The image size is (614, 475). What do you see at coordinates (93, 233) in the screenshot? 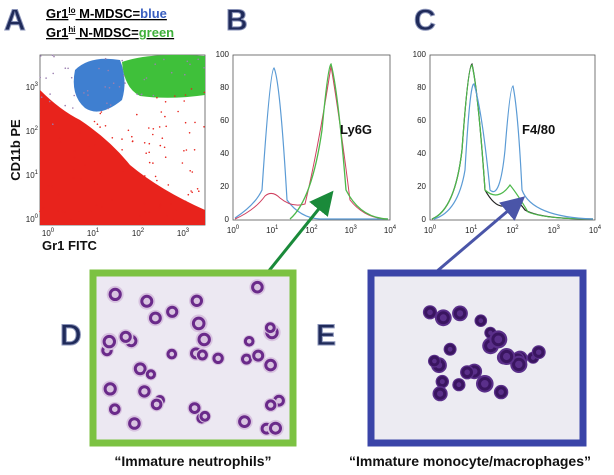
I see `tick-label: 10¹` at bounding box center [93, 233].